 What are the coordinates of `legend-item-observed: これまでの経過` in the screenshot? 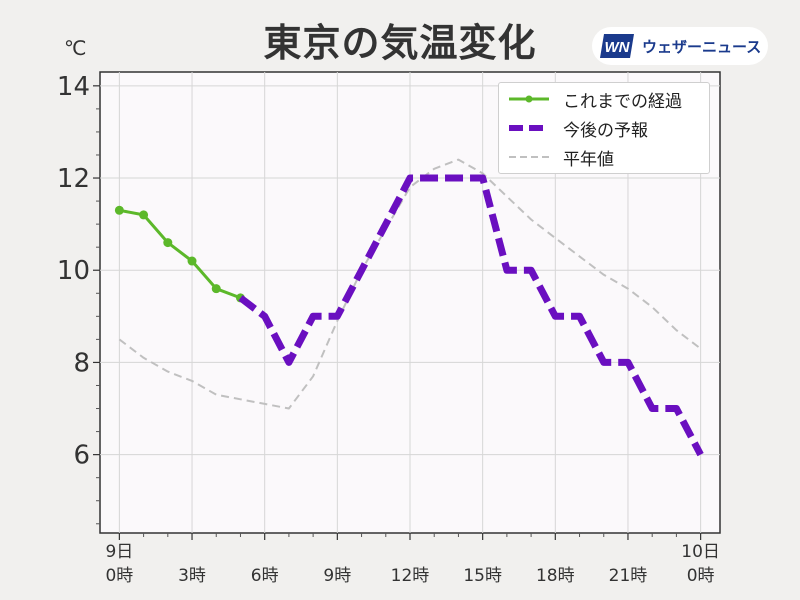 It's located at (604, 99).